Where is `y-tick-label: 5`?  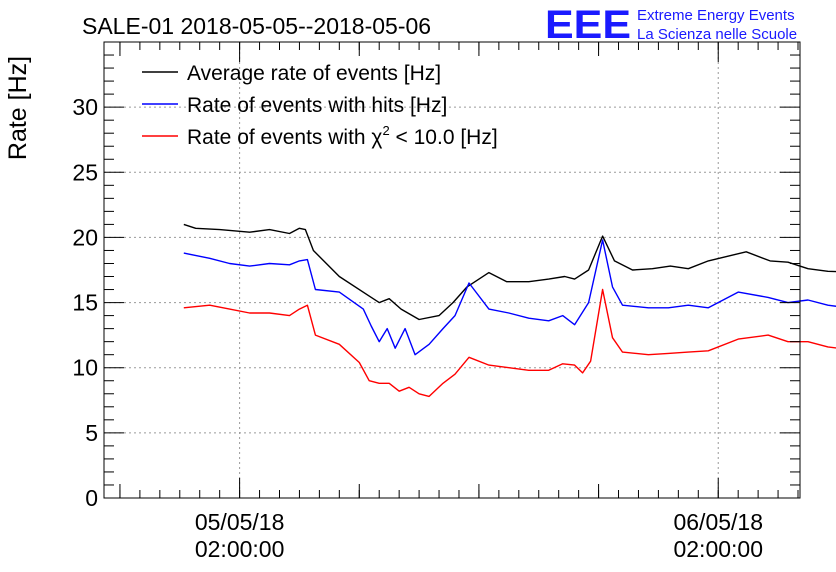
y-tick-label: 5 is located at coordinates (91, 433).